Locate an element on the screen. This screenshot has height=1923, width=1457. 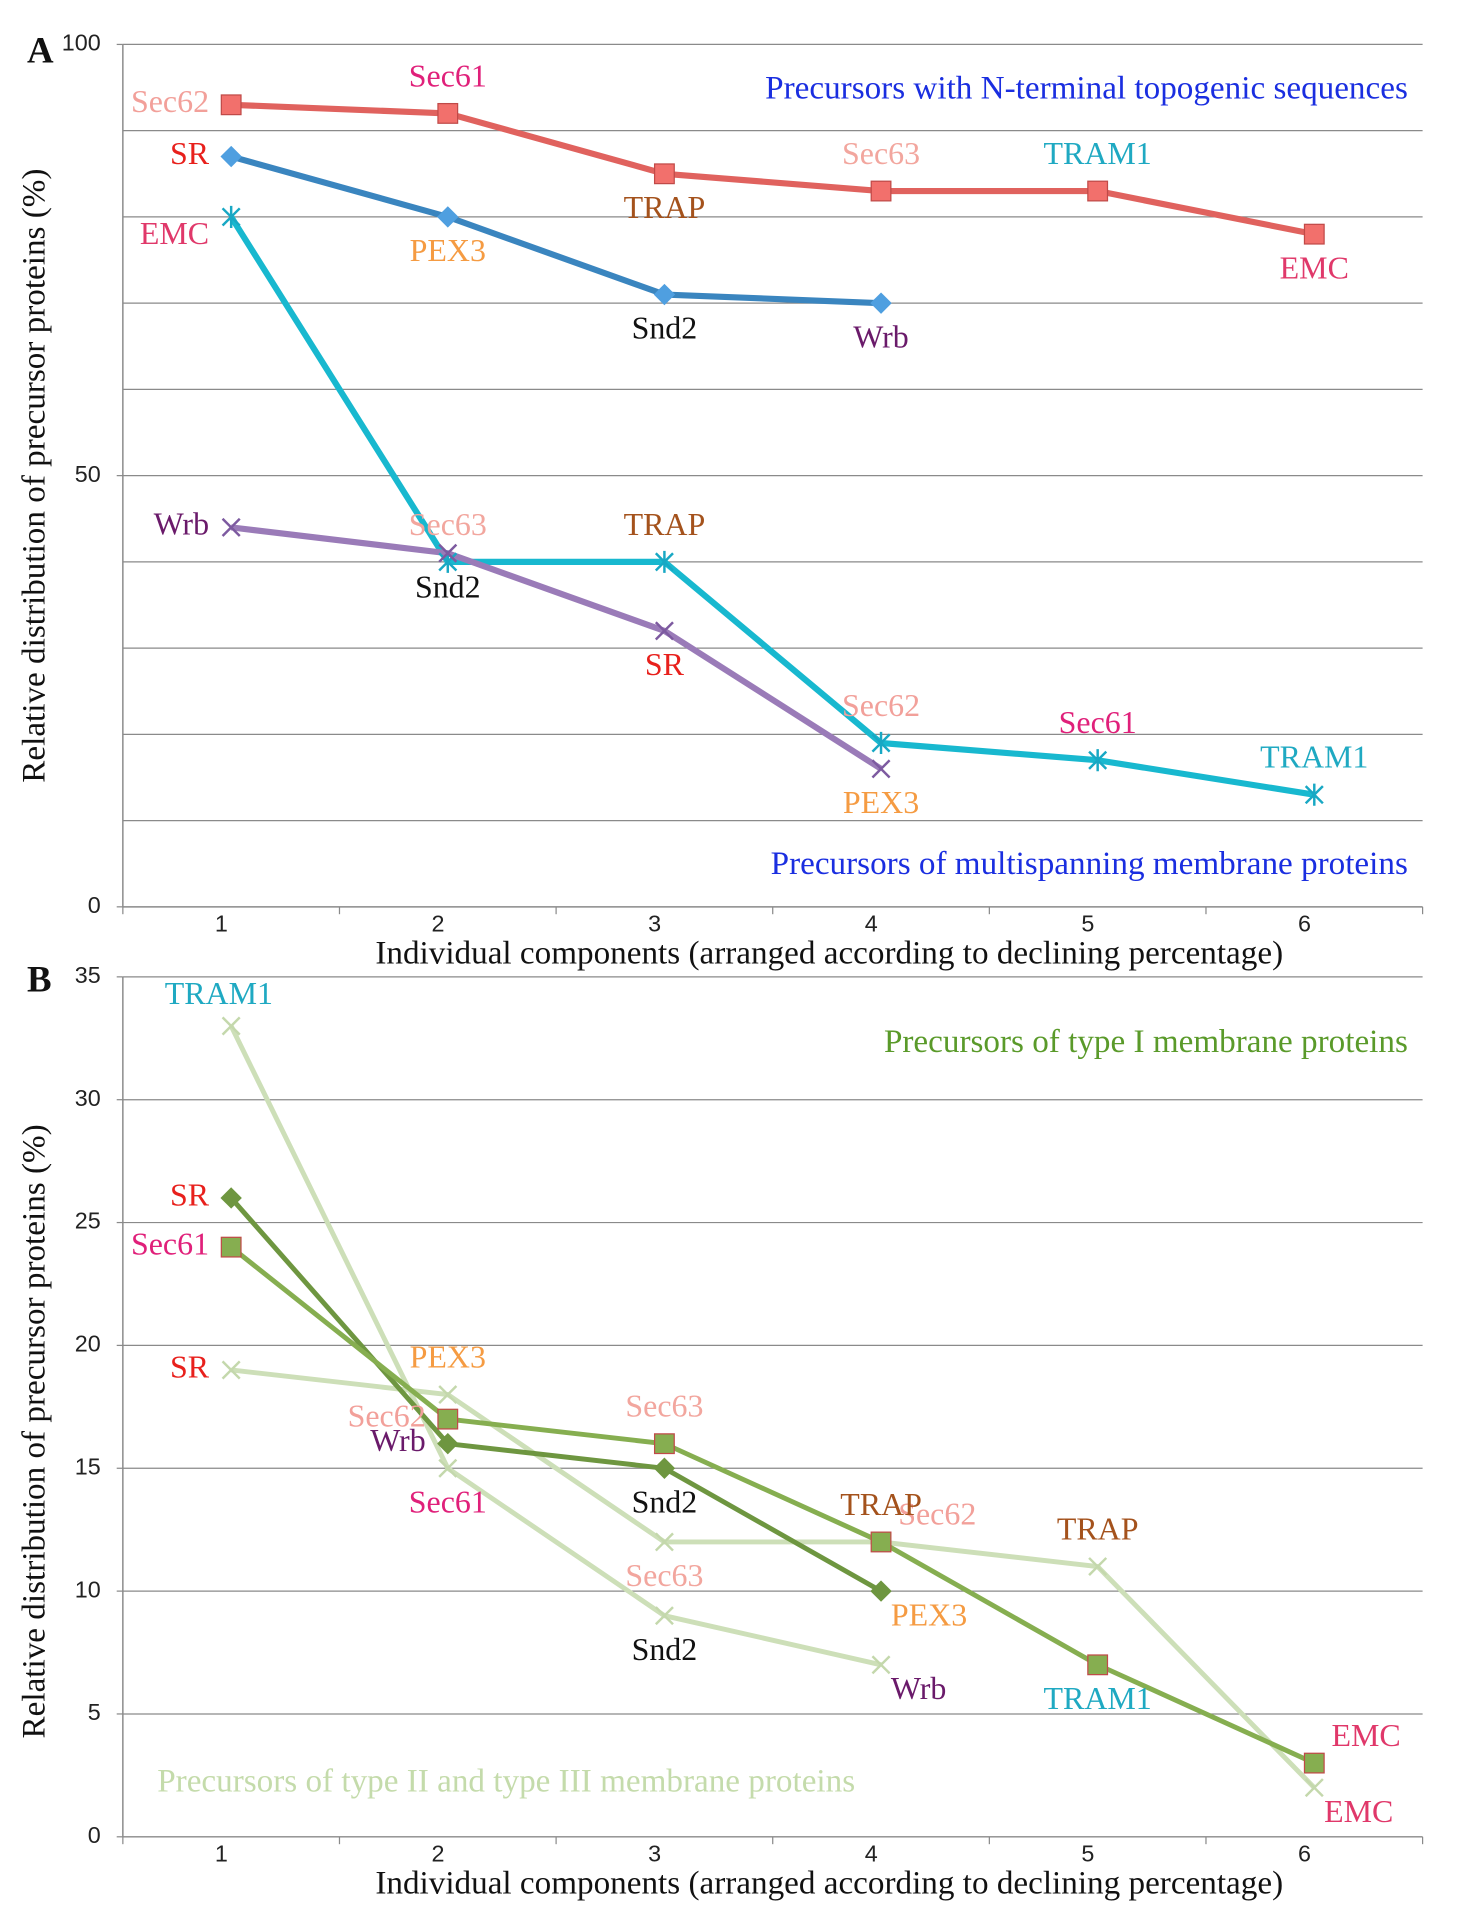
y-tick-label: 10 is located at coordinates (88, 1589).